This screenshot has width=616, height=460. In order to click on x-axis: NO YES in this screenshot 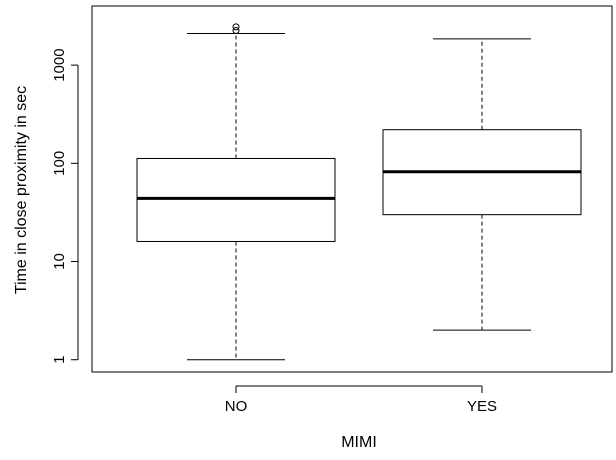, I will do `click(361, 400)`.